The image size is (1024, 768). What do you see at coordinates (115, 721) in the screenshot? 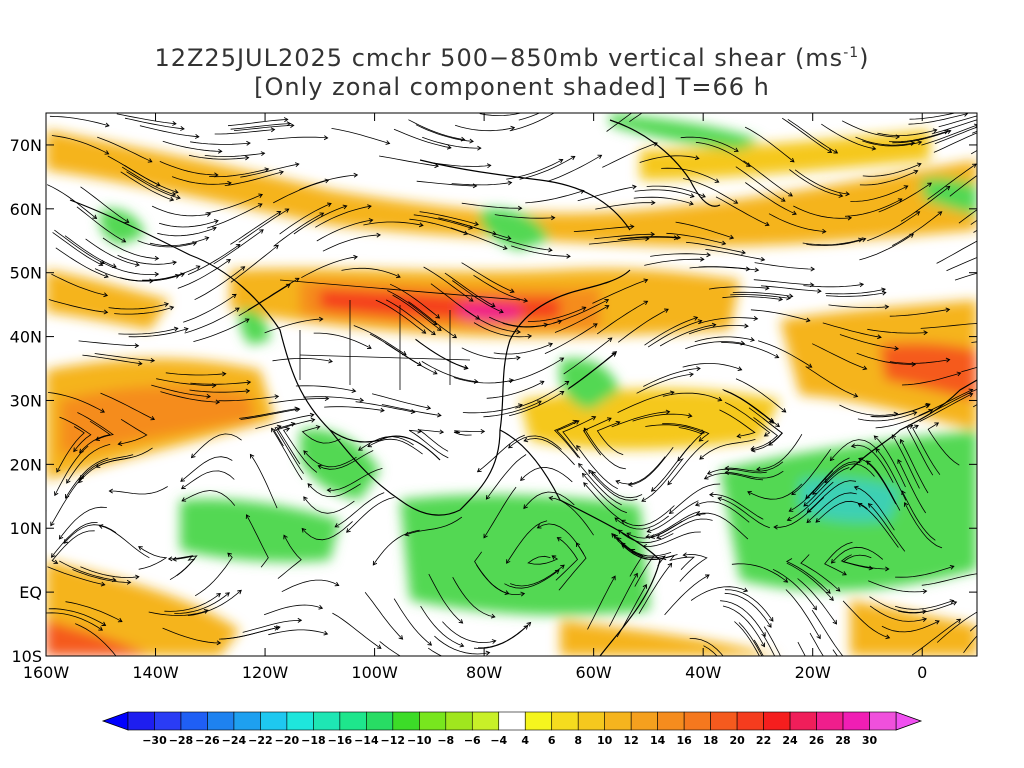
I see `colorbar-low-arrow` at bounding box center [115, 721].